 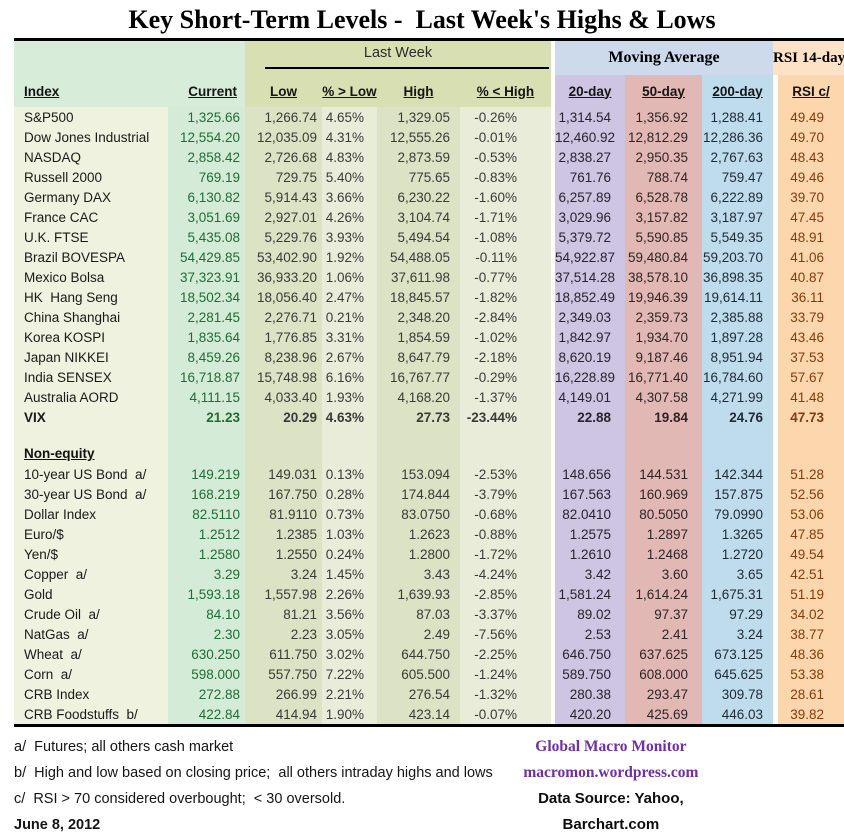 What do you see at coordinates (663, 237) in the screenshot?
I see `ma-50day-cell: 5,590.85` at bounding box center [663, 237].